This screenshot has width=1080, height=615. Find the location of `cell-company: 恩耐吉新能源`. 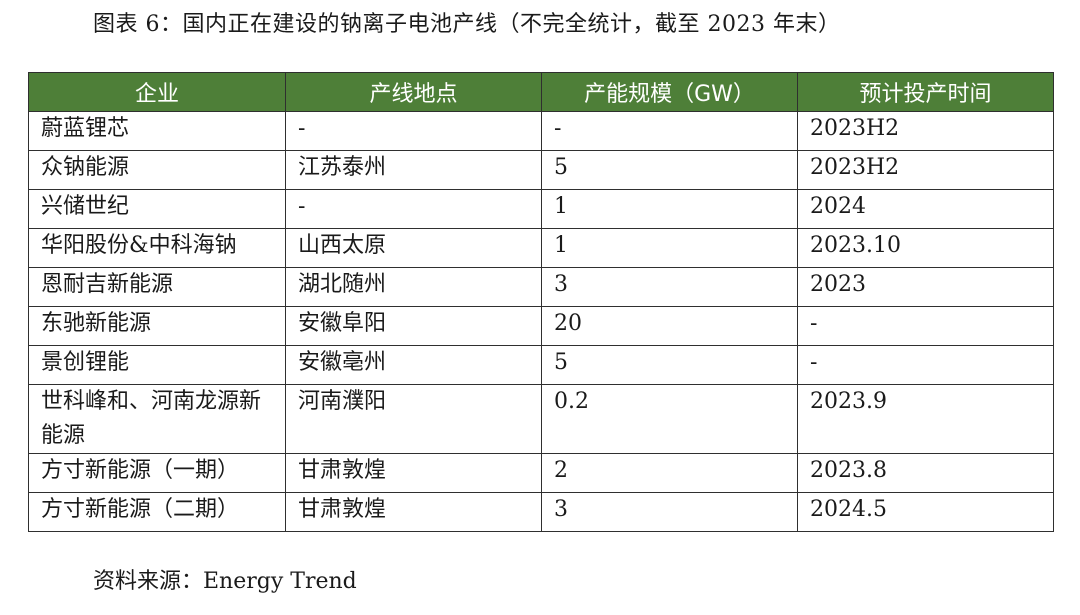

cell-company: 恩耐吉新能源 is located at coordinates (157, 287).